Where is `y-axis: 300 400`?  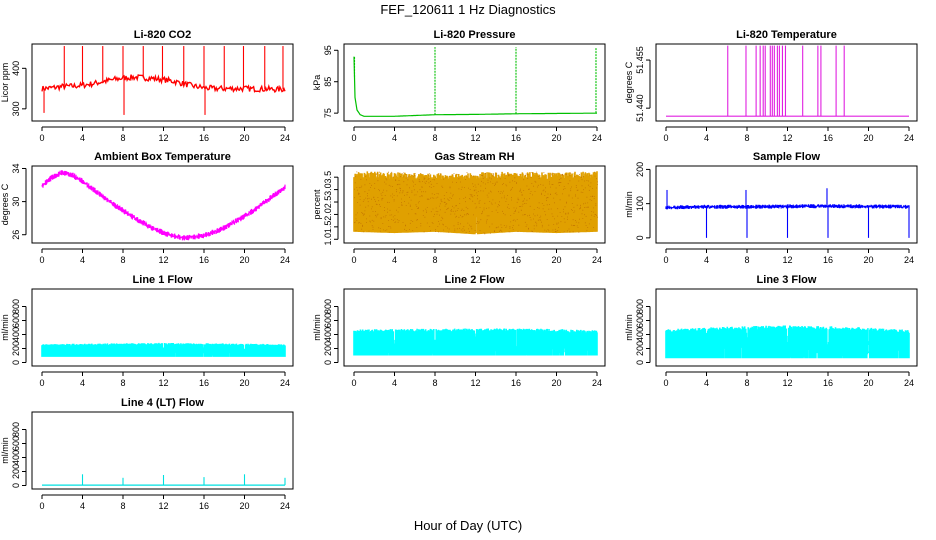
y-axis: 300 400 is located at coordinates (19, 88).